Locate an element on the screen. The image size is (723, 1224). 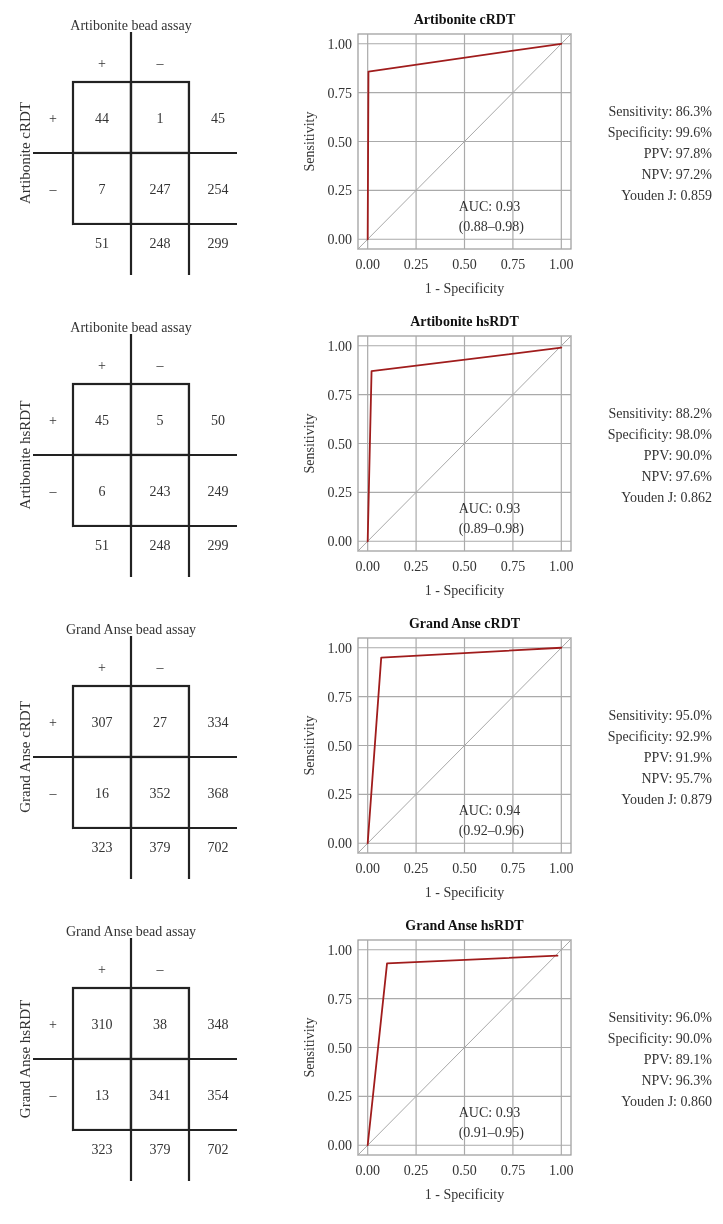
data-label: 341 is located at coordinates (160, 1095).